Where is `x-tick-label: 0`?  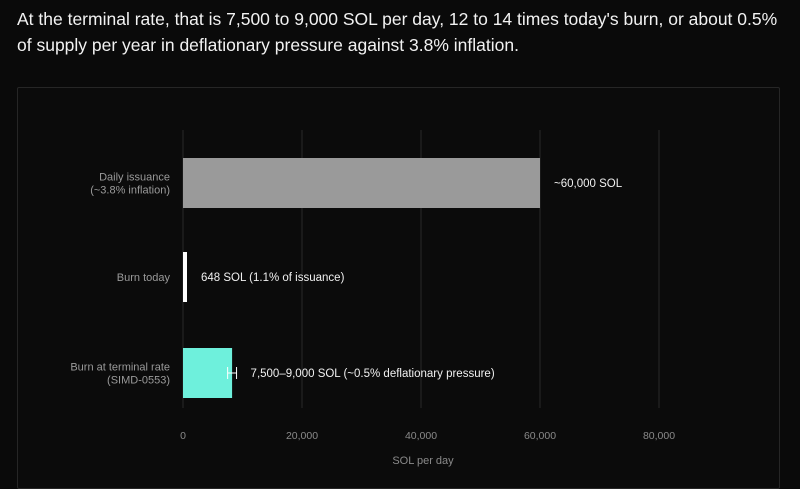
x-tick-label: 0 is located at coordinates (183, 436).